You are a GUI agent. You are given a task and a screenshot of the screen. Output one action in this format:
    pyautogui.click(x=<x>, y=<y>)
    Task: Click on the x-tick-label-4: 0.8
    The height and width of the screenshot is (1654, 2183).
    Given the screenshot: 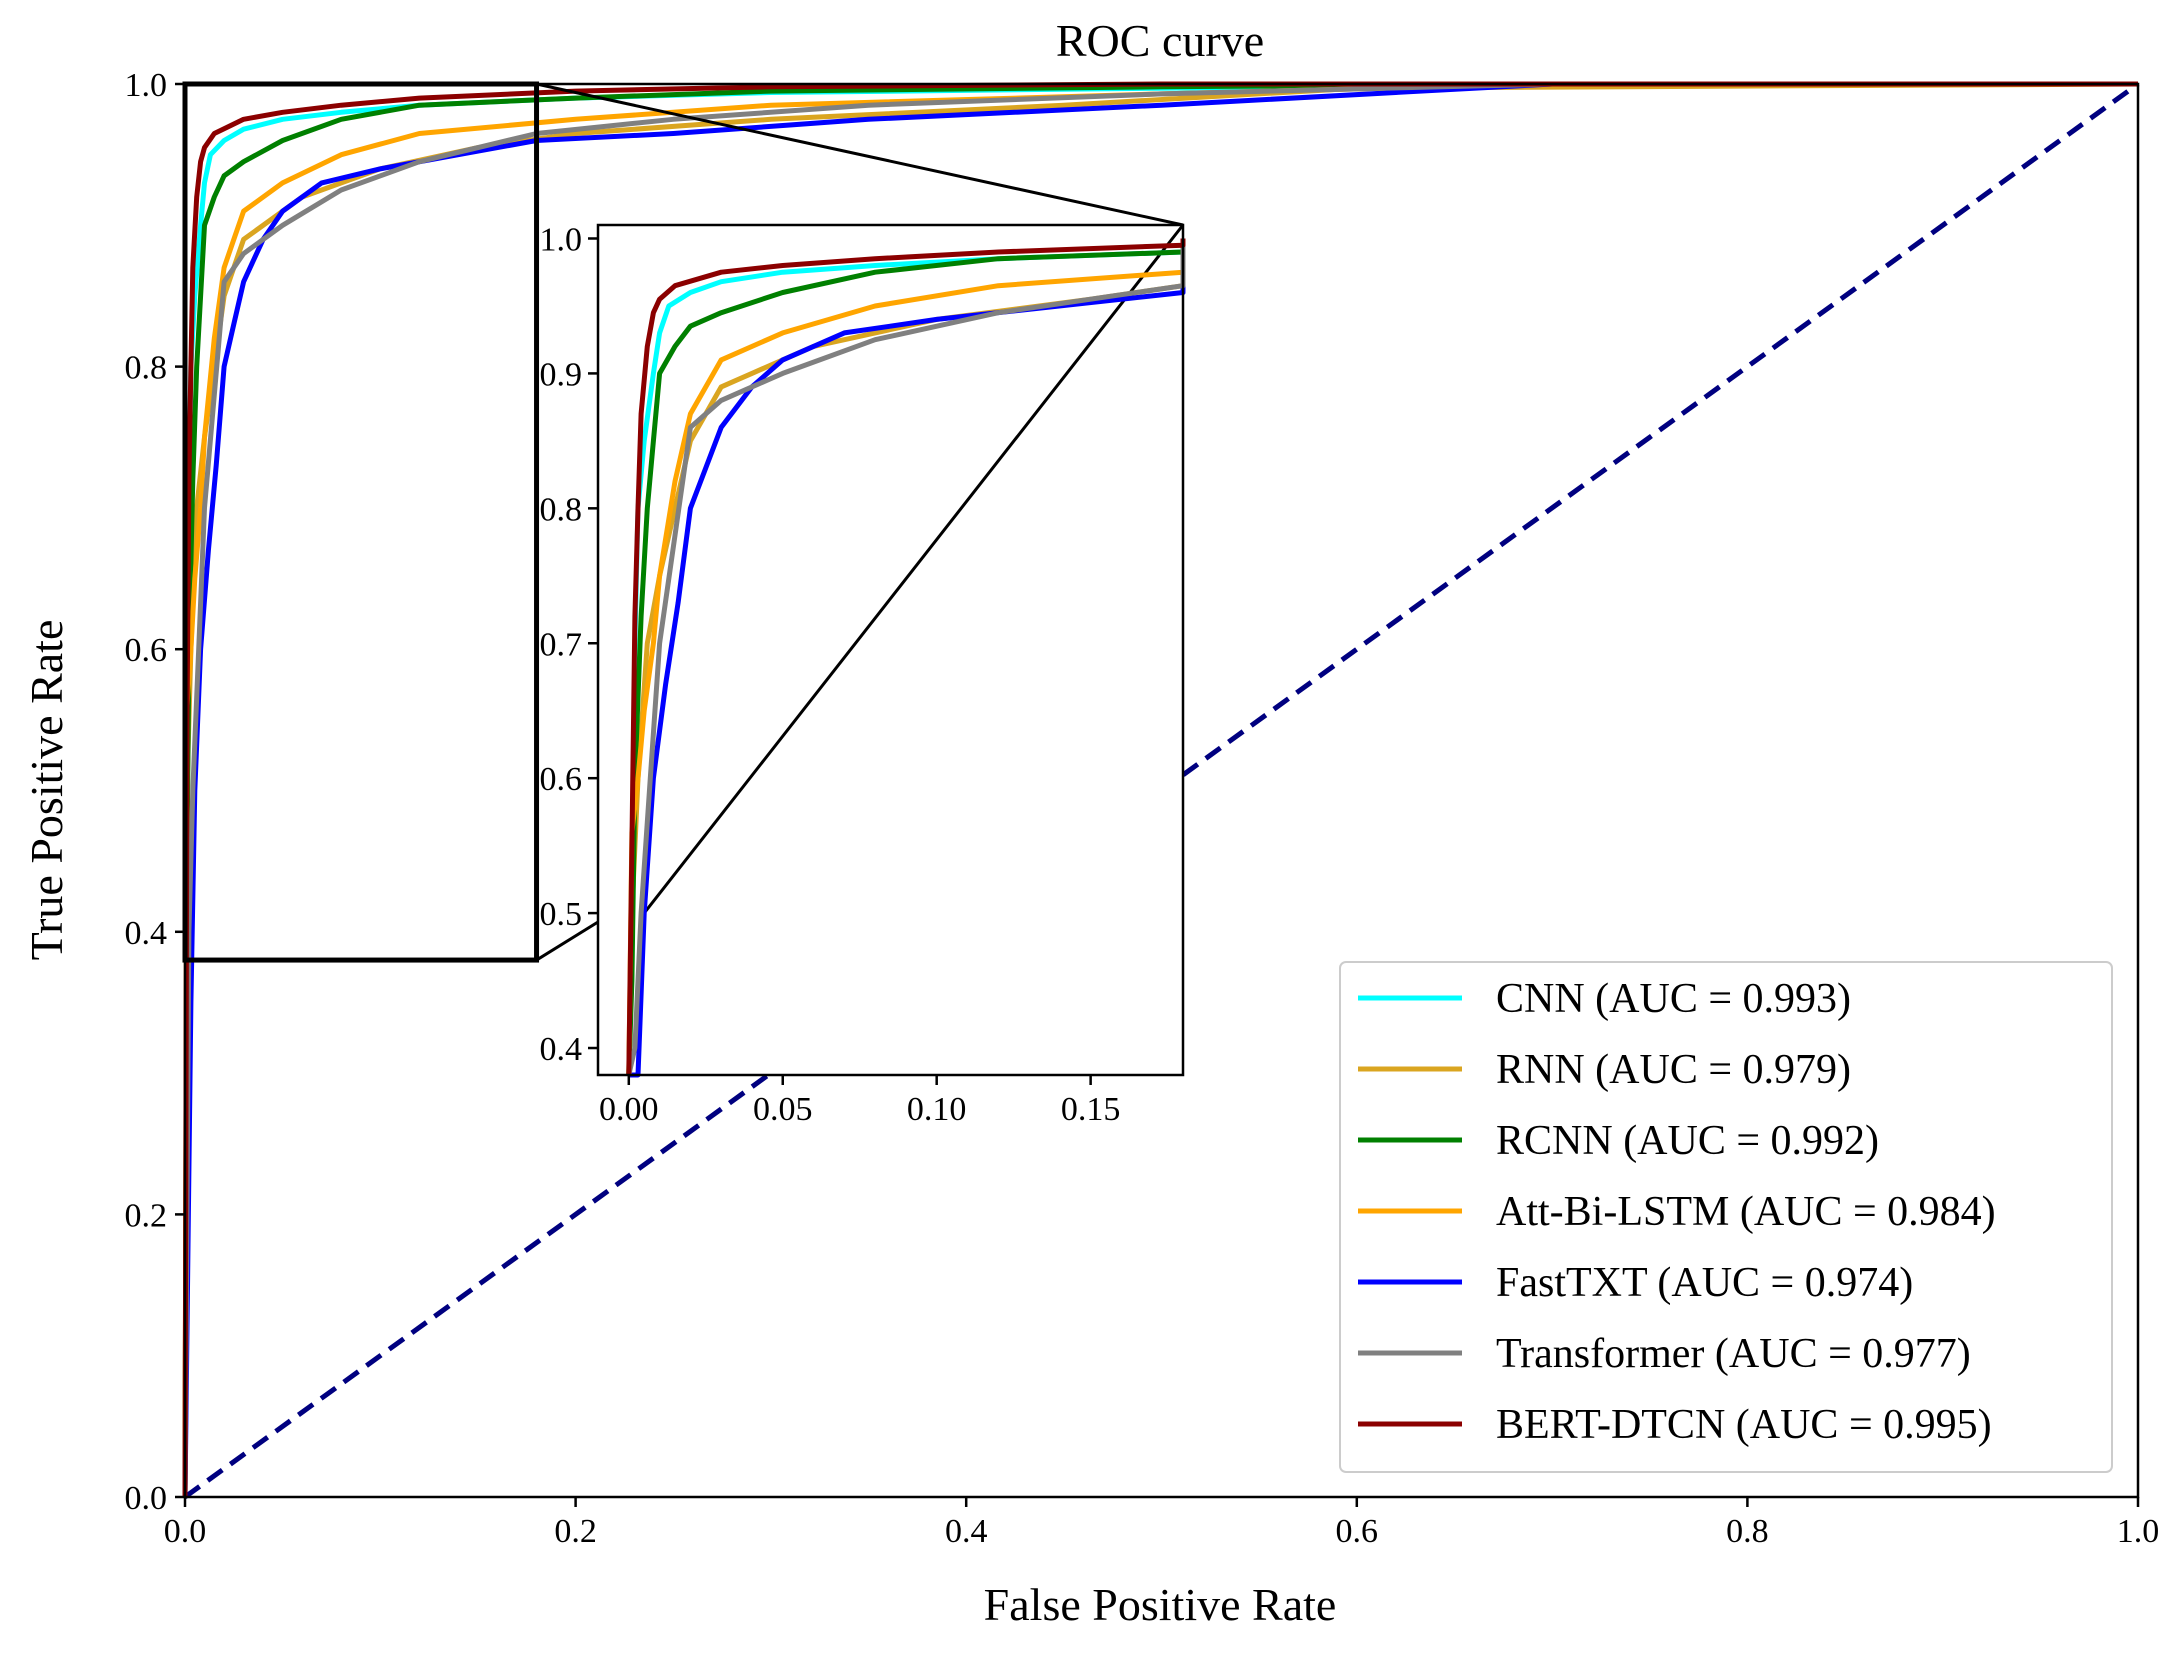 What is the action you would take?
    pyautogui.click(x=1747, y=1531)
    